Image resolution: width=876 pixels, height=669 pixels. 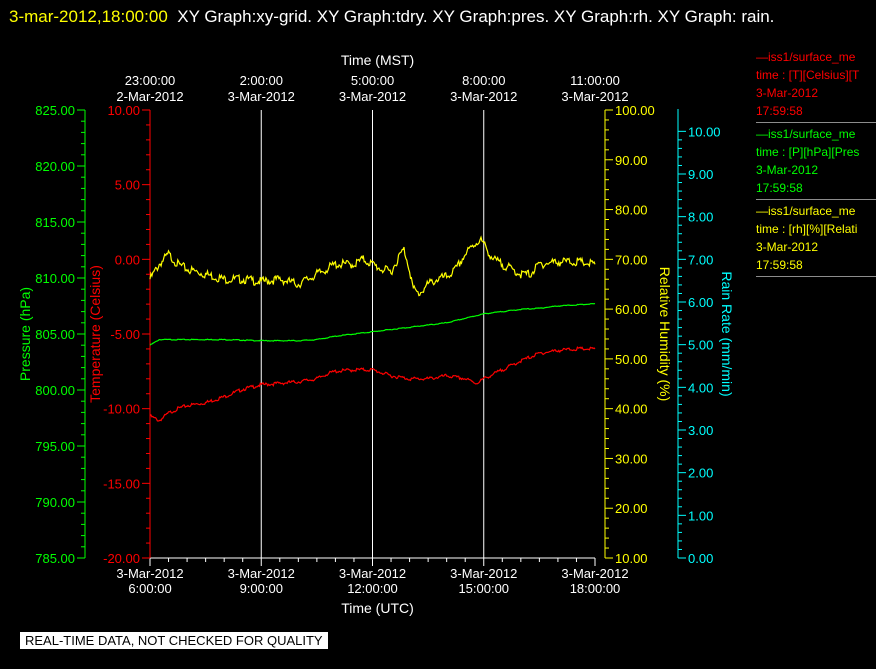 What do you see at coordinates (377, 60) in the screenshot?
I see `x-top-axis-label: Time (MST)` at bounding box center [377, 60].